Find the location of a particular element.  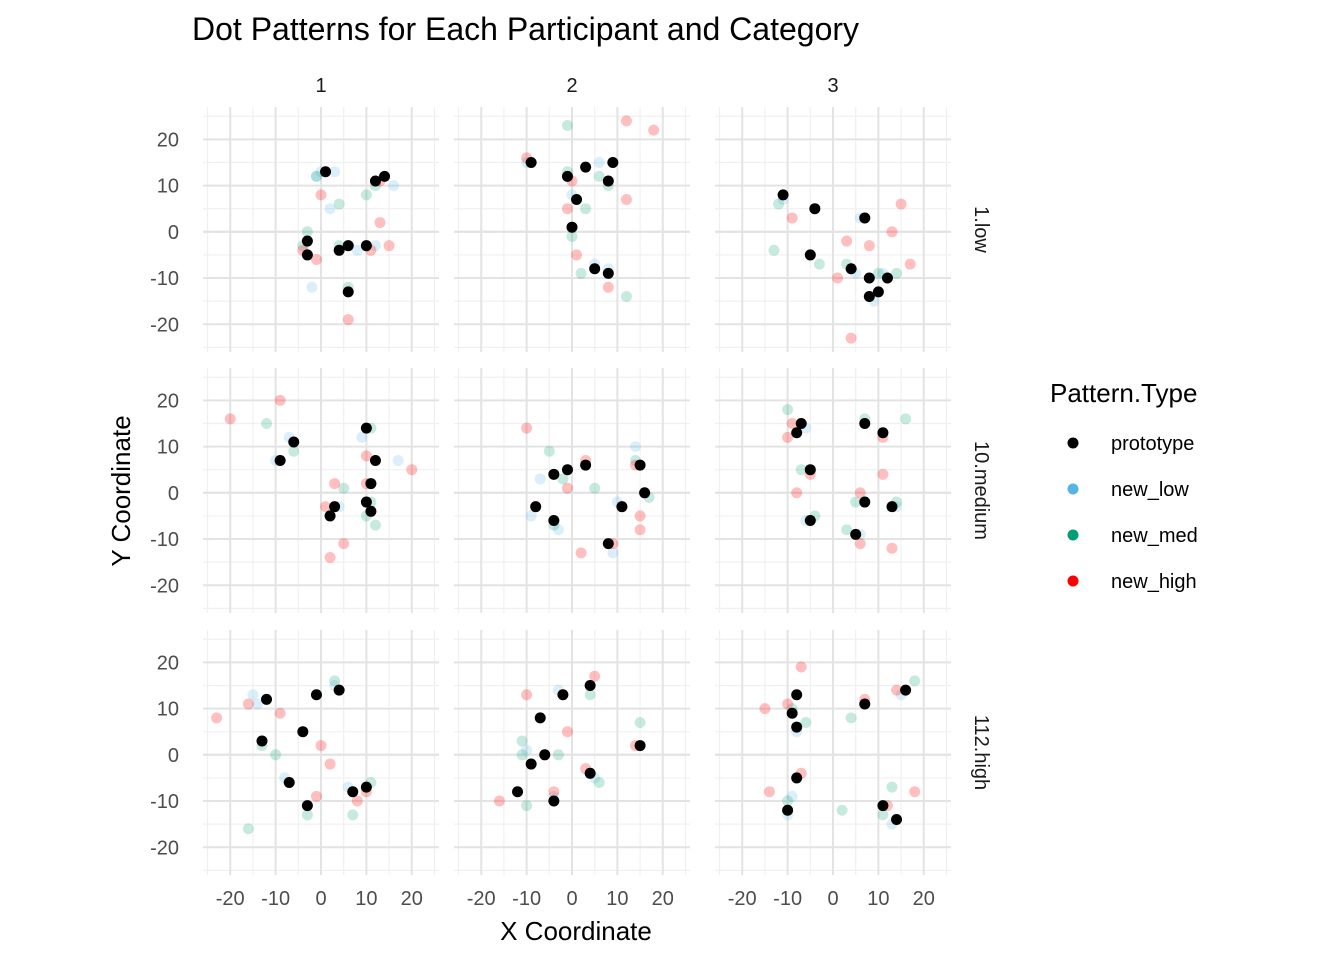

y-tick-label: -20 is located at coordinates (164, 848).